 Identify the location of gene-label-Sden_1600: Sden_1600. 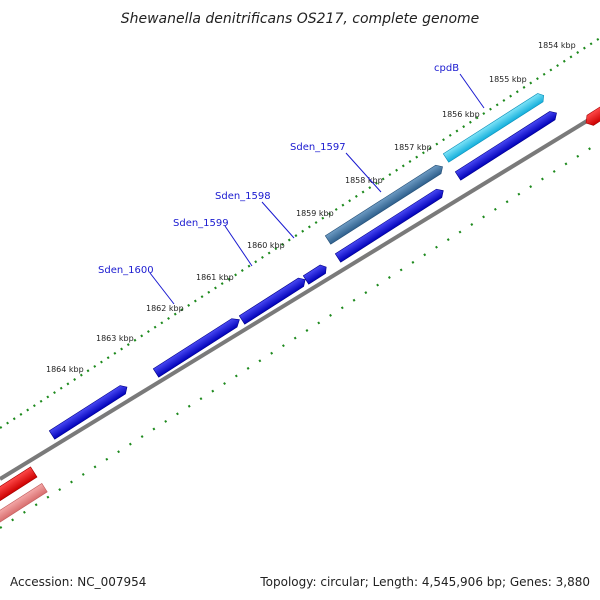
(126, 270).